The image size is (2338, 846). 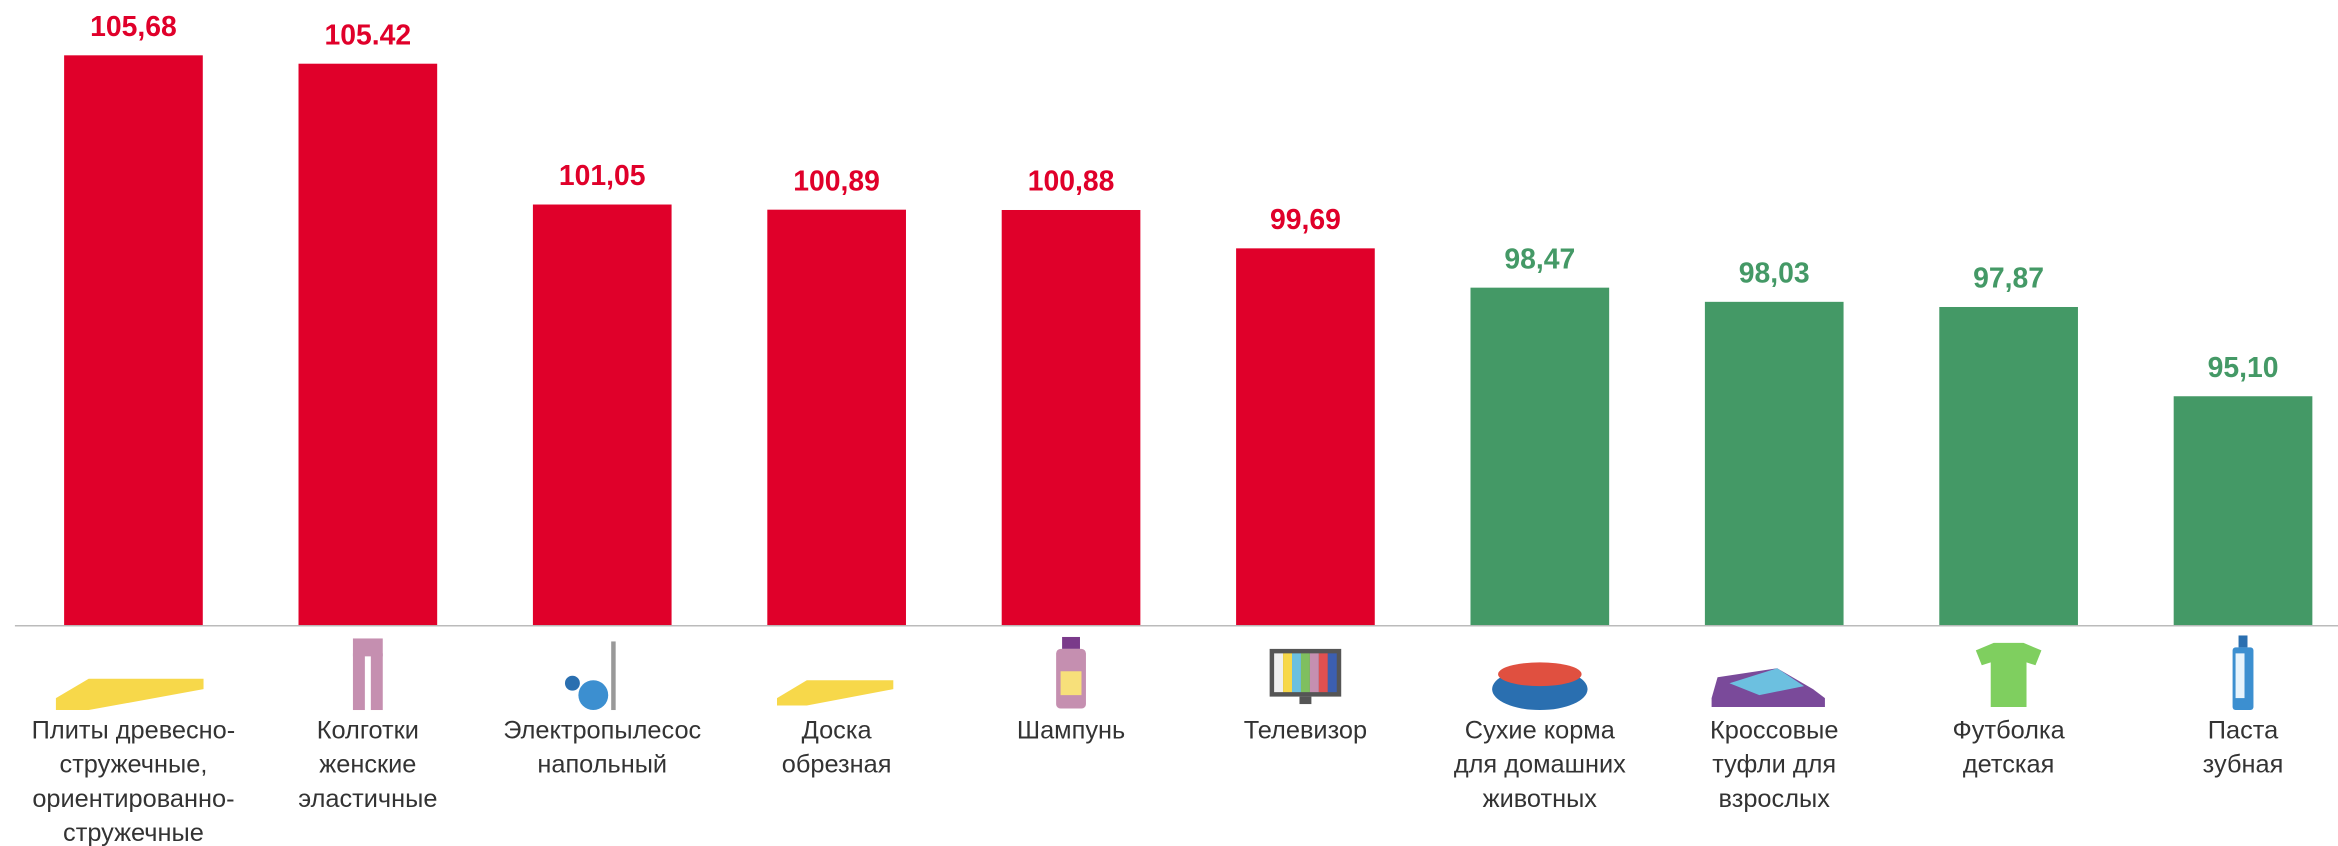 I want to click on x-tick-label-box: Телевизор, so click(x=1305, y=730).